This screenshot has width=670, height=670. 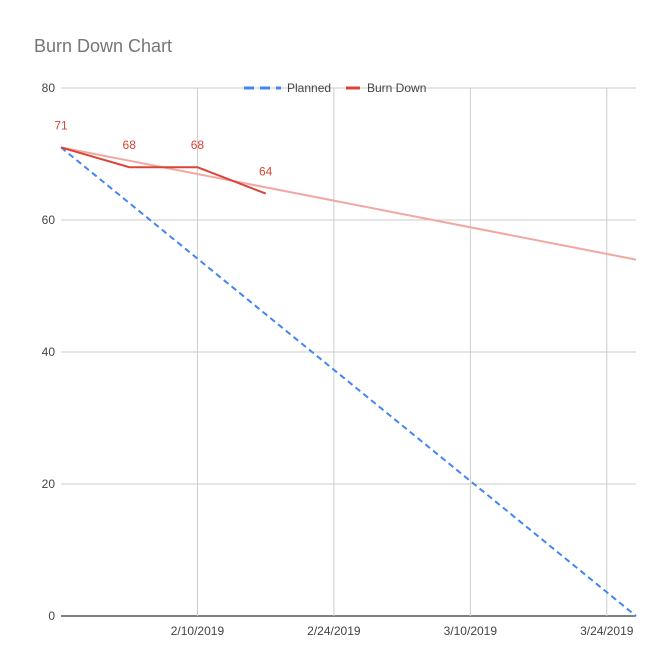 What do you see at coordinates (396, 88) in the screenshot?
I see `legend-label: Burn Down` at bounding box center [396, 88].